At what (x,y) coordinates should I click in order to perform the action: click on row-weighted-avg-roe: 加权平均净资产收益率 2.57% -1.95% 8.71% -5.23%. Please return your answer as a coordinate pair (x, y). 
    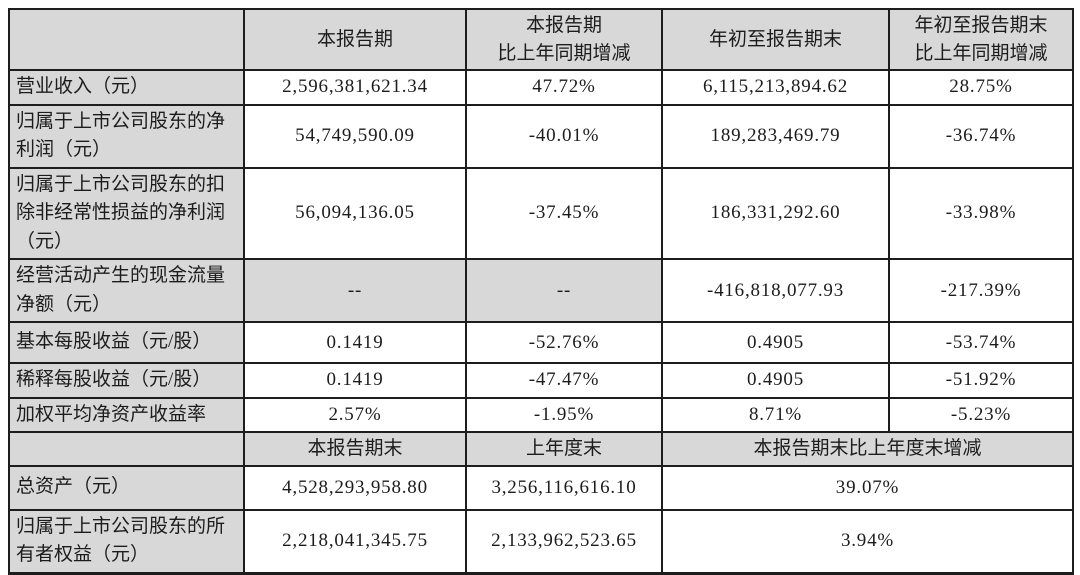
    Looking at the image, I should click on (541, 415).